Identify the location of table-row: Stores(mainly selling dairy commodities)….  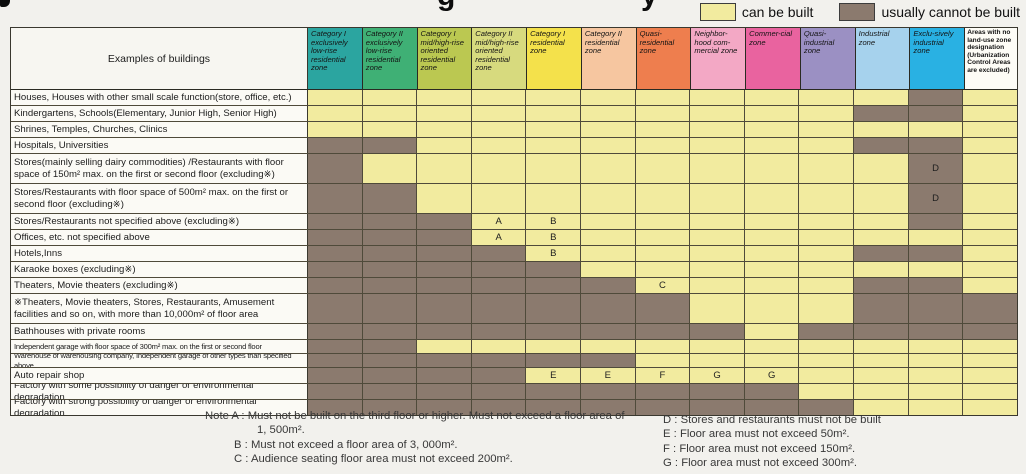
(514, 169).